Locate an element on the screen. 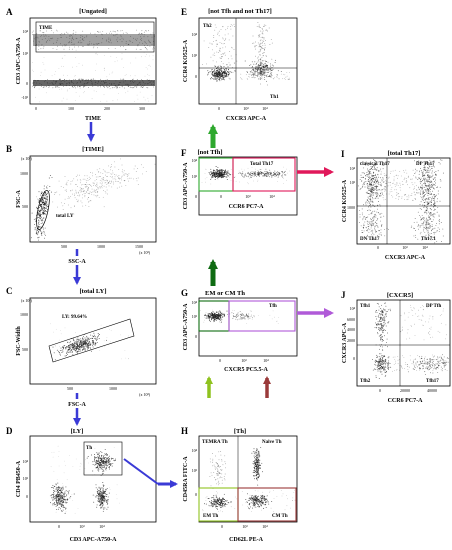 The width and height of the screenshot is (452, 550). xtick-F-0: 0 is located at coordinates (221, 196).